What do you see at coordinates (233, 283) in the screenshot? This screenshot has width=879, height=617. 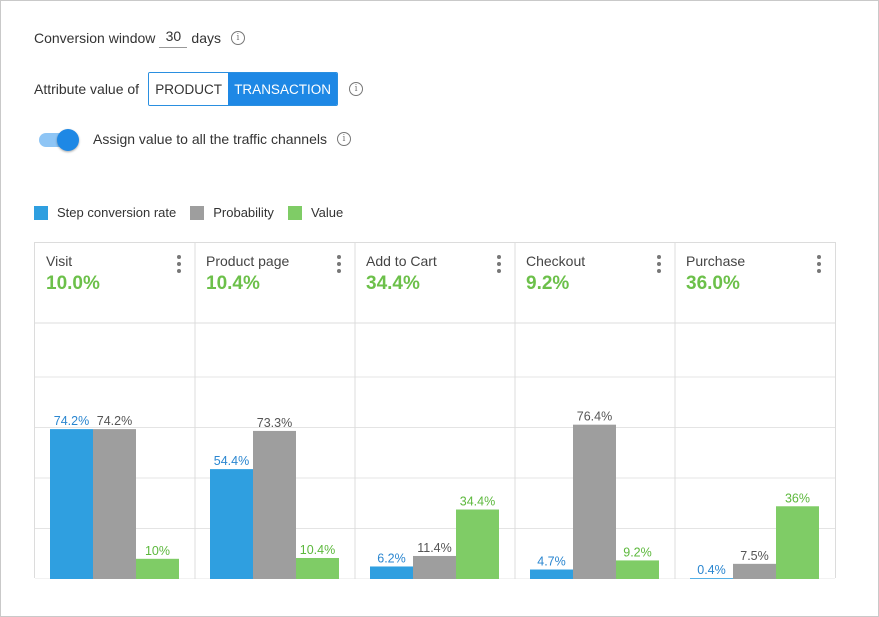 I see `step-value: 10.4%` at bounding box center [233, 283].